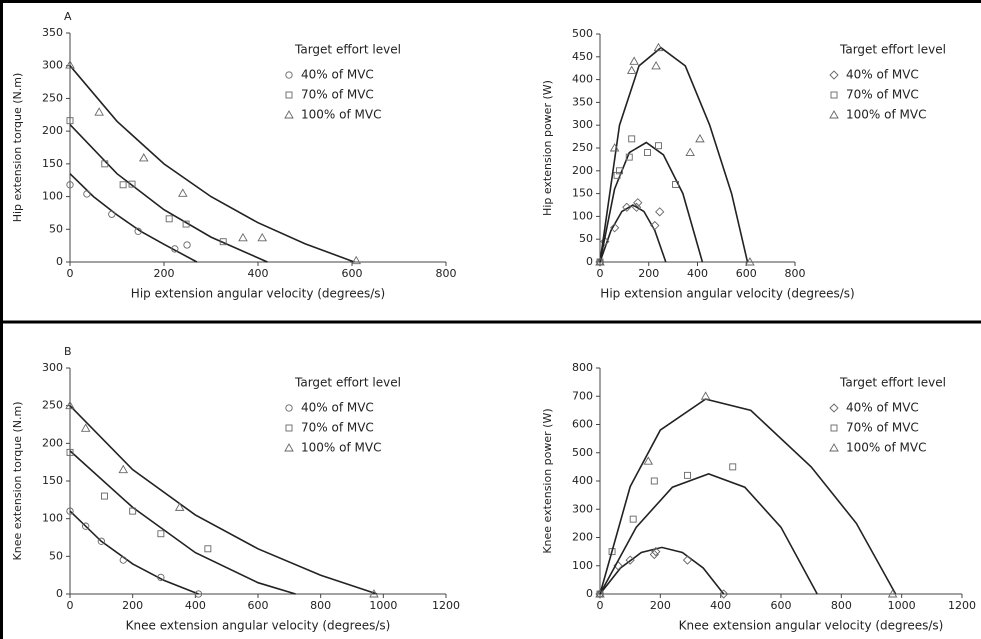  What do you see at coordinates (582, 367) in the screenshot?
I see `y-tick-label: 800` at bounding box center [582, 367].